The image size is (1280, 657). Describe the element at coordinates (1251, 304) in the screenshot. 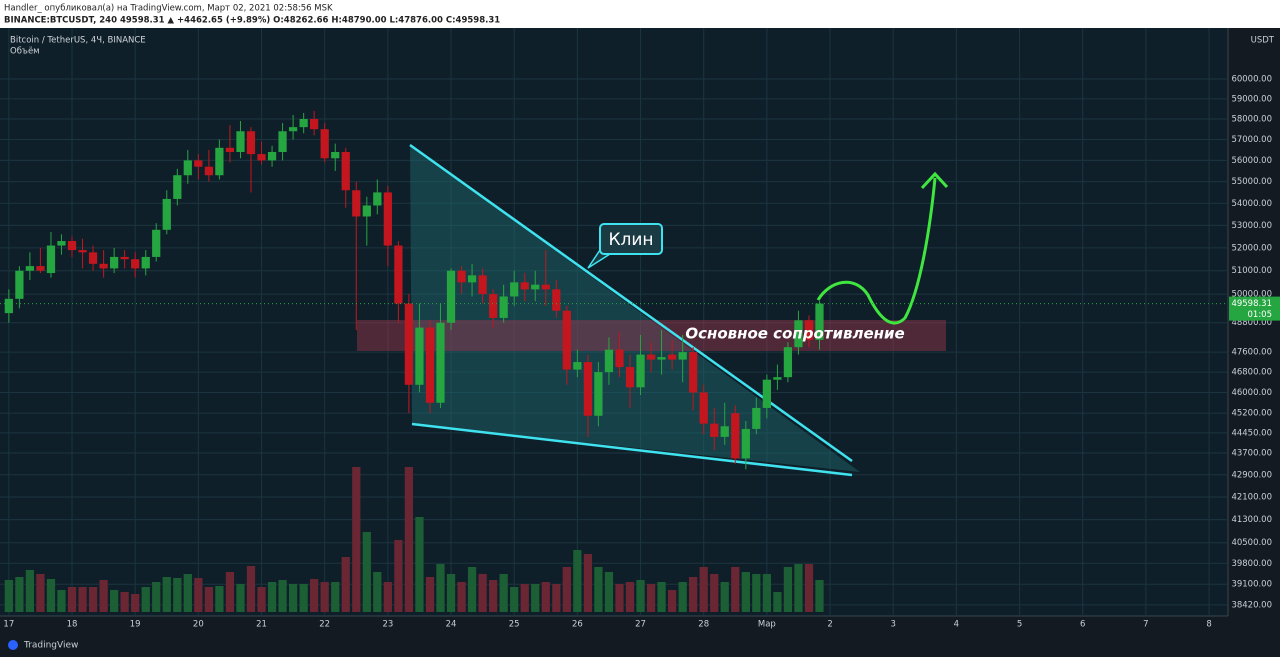

I see `last-price-label: 49598.31` at that location.